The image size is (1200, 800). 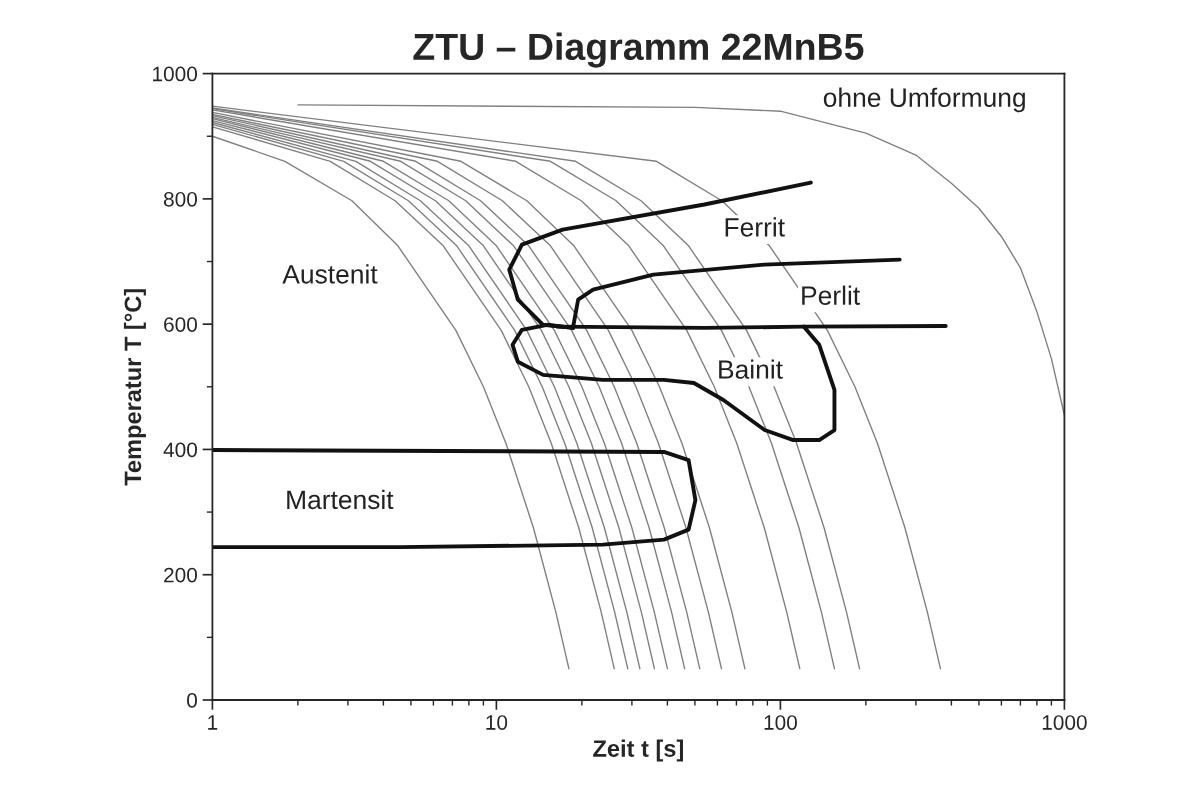 What do you see at coordinates (340, 499) in the screenshot?
I see `annotation: Martensit` at bounding box center [340, 499].